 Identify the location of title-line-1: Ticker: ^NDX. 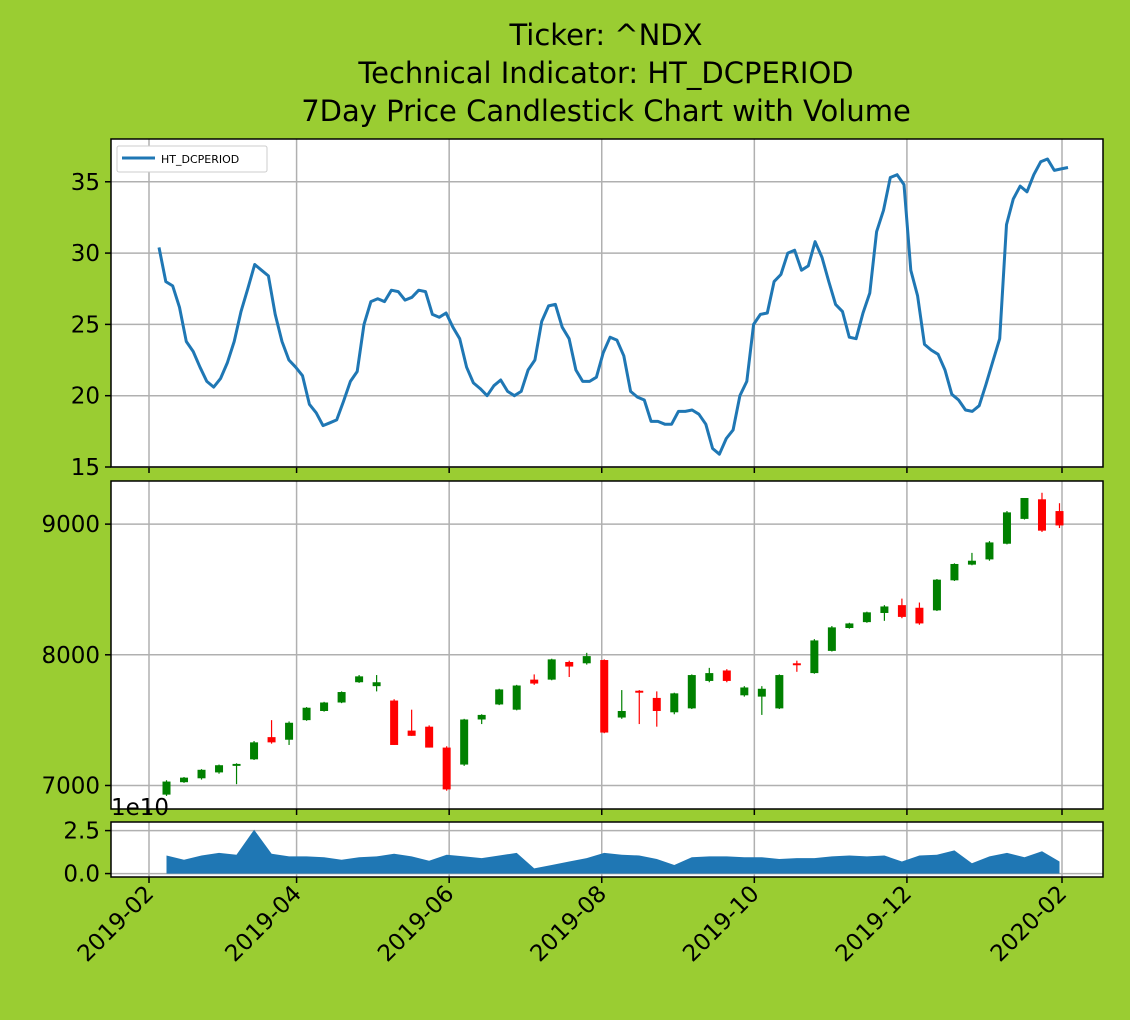
(605, 35).